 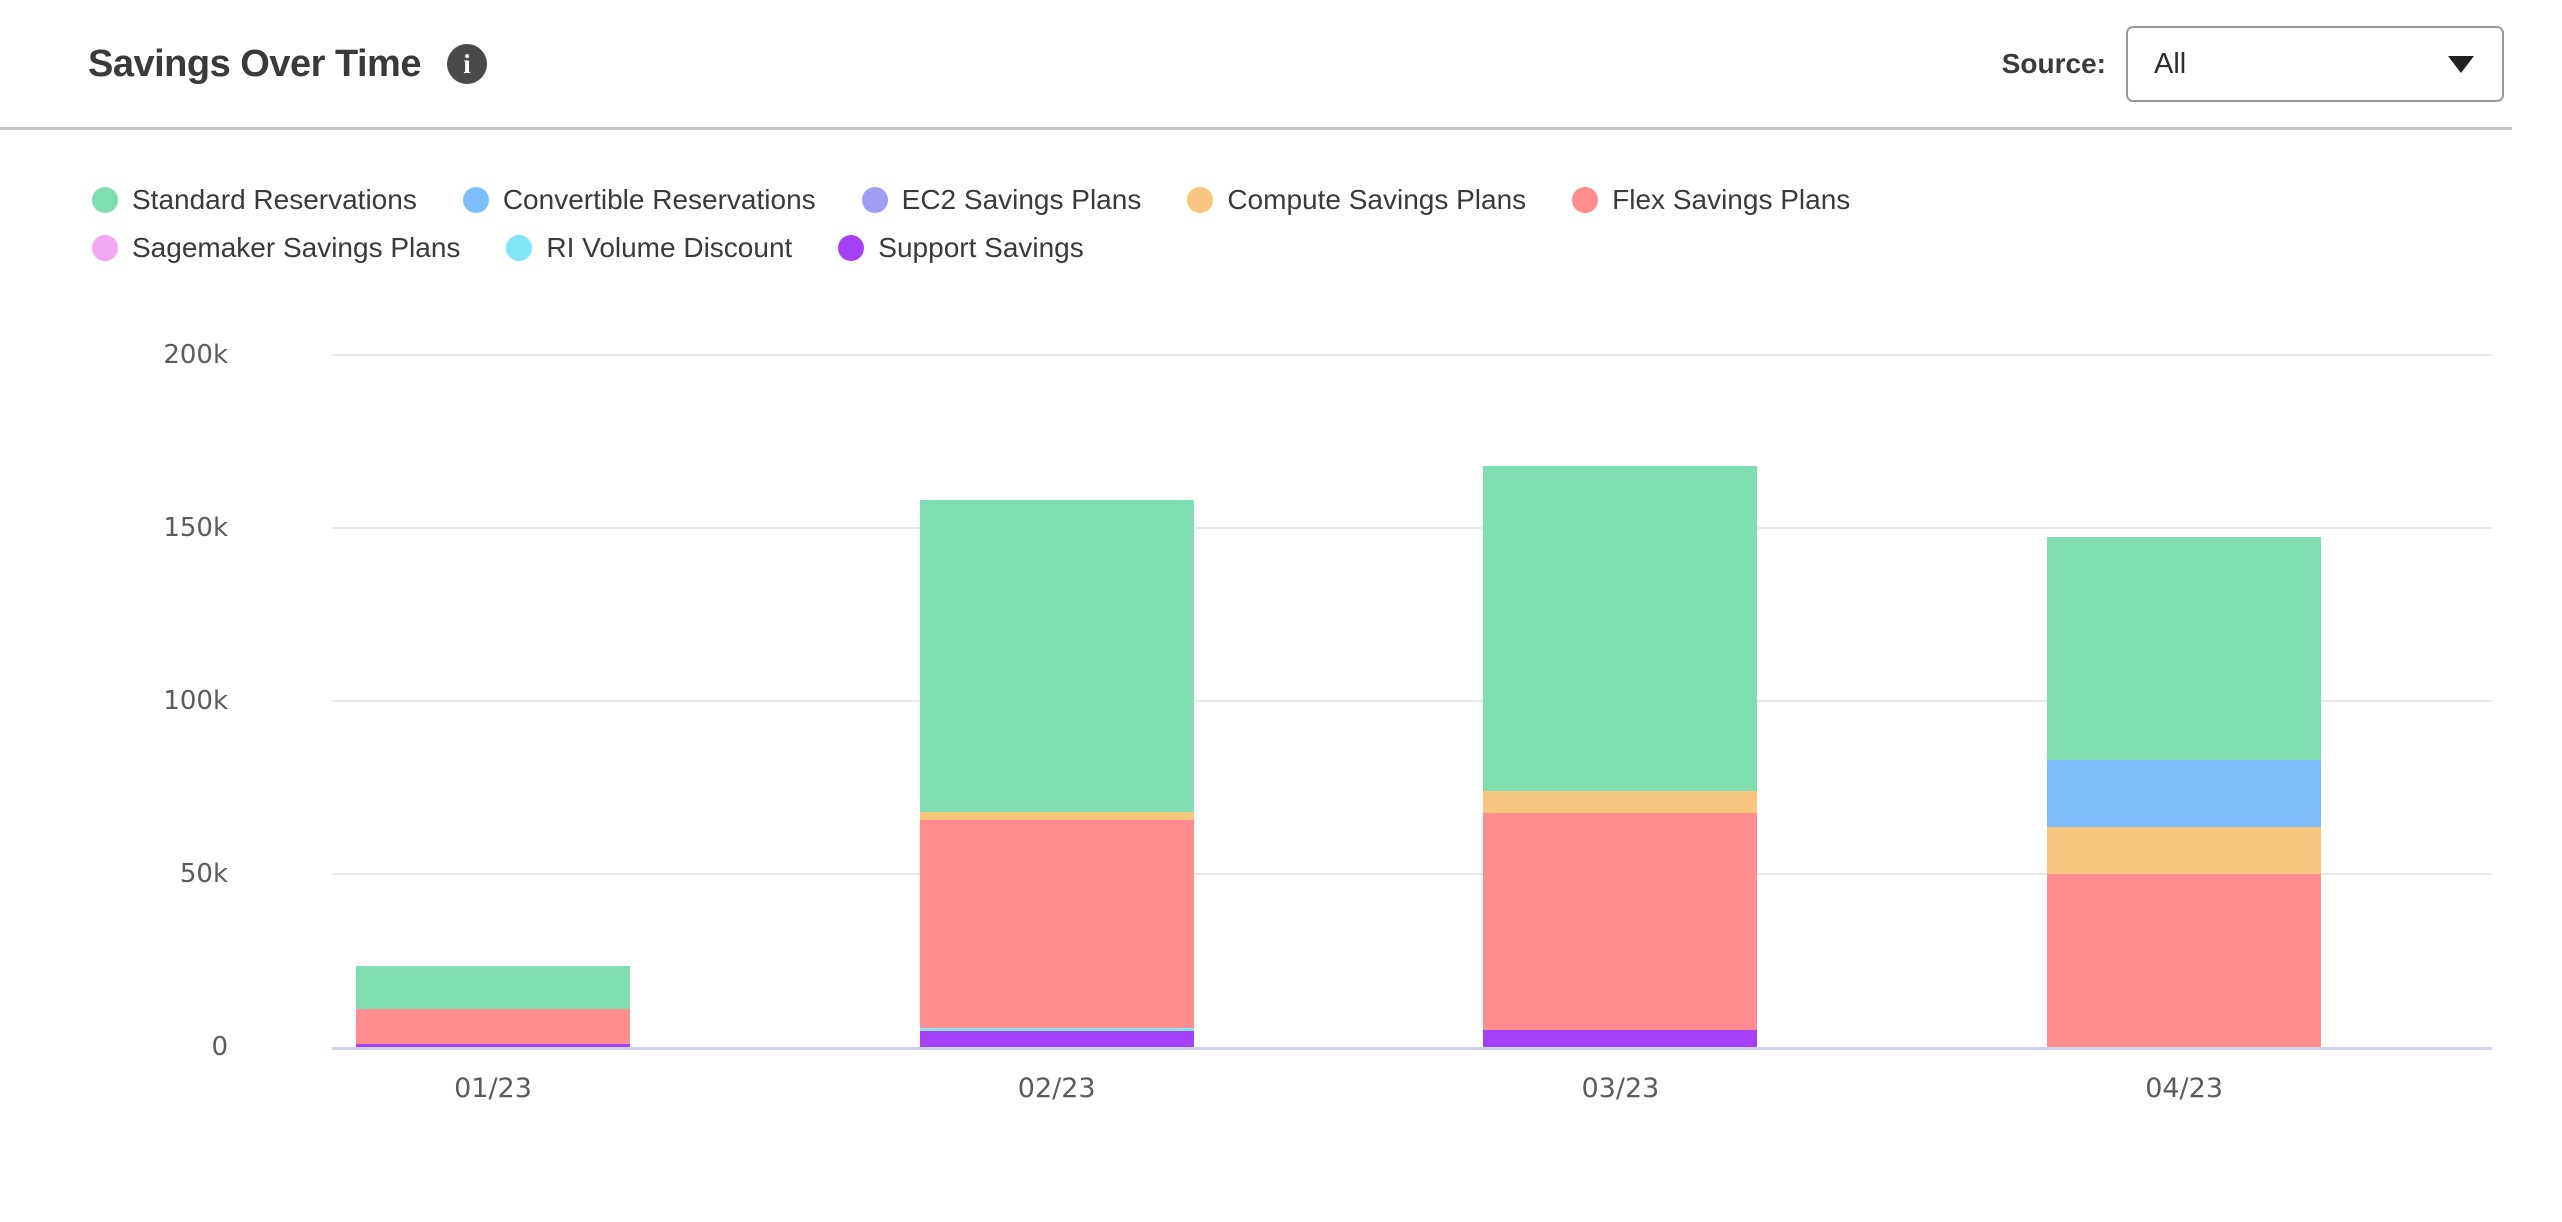 I want to click on x-axis-label: 02/23, so click(x=1056, y=1088).